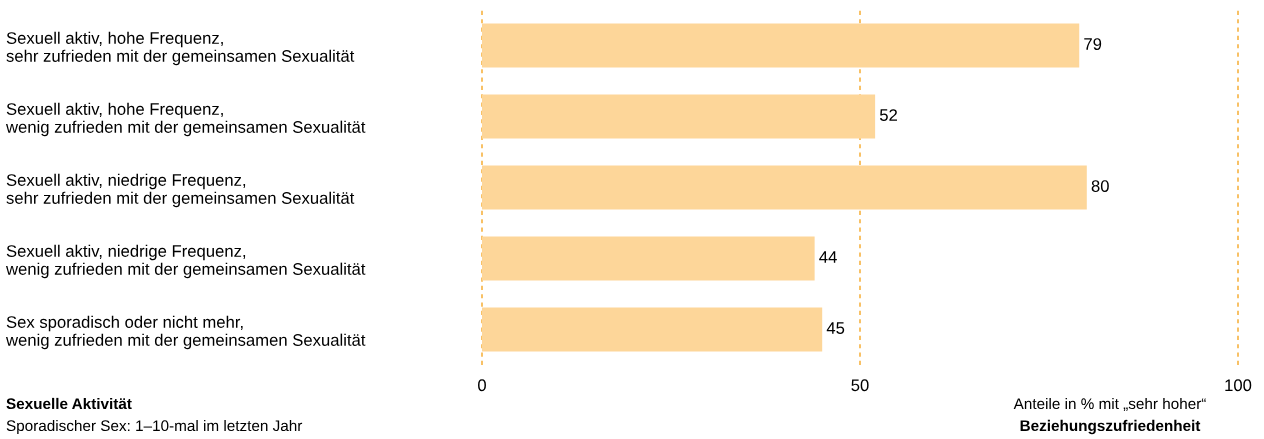  What do you see at coordinates (828, 257) in the screenshot?
I see `data-label: 44` at bounding box center [828, 257].